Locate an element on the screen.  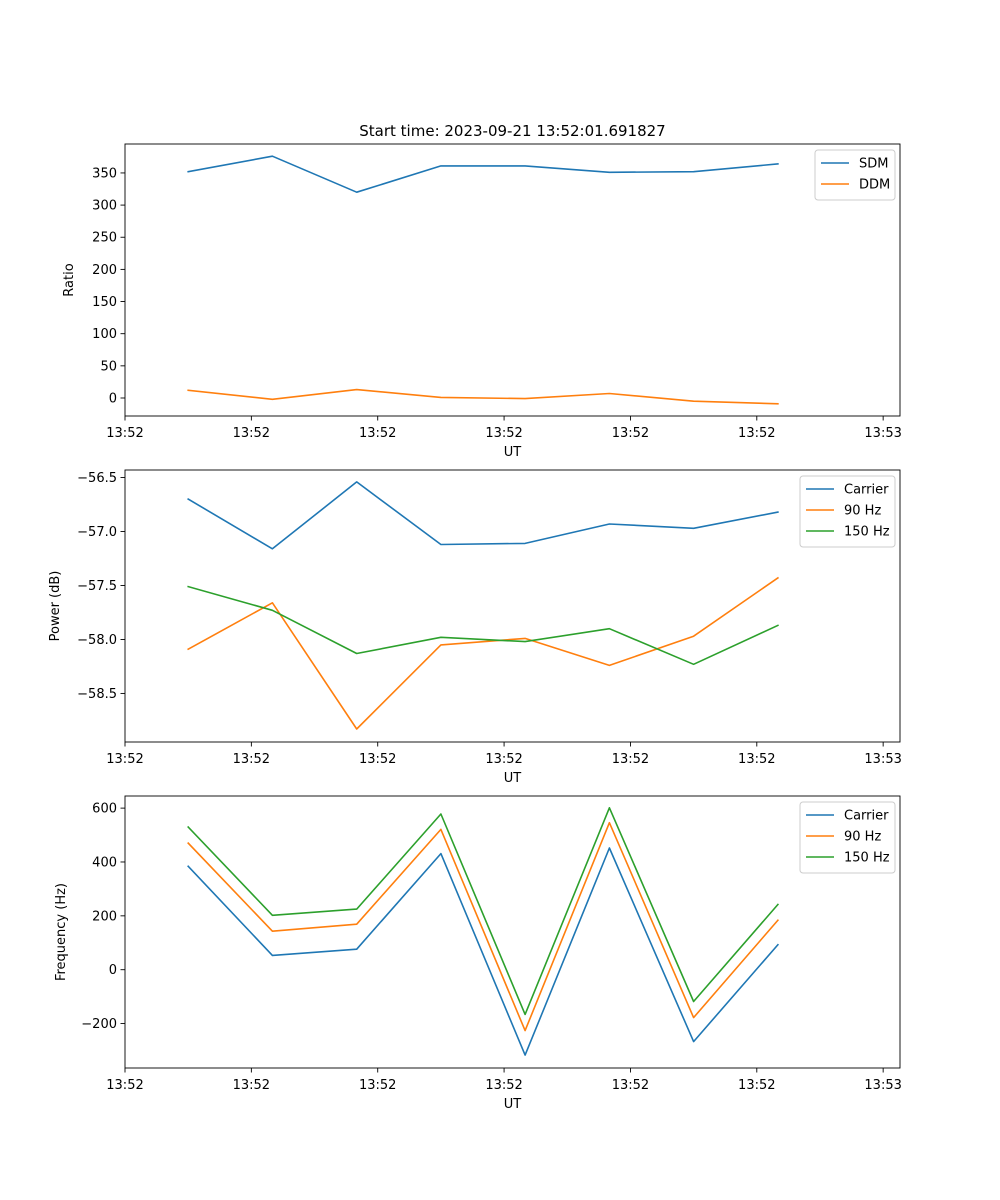
y-tick-label: 150 is located at coordinates (104, 302).